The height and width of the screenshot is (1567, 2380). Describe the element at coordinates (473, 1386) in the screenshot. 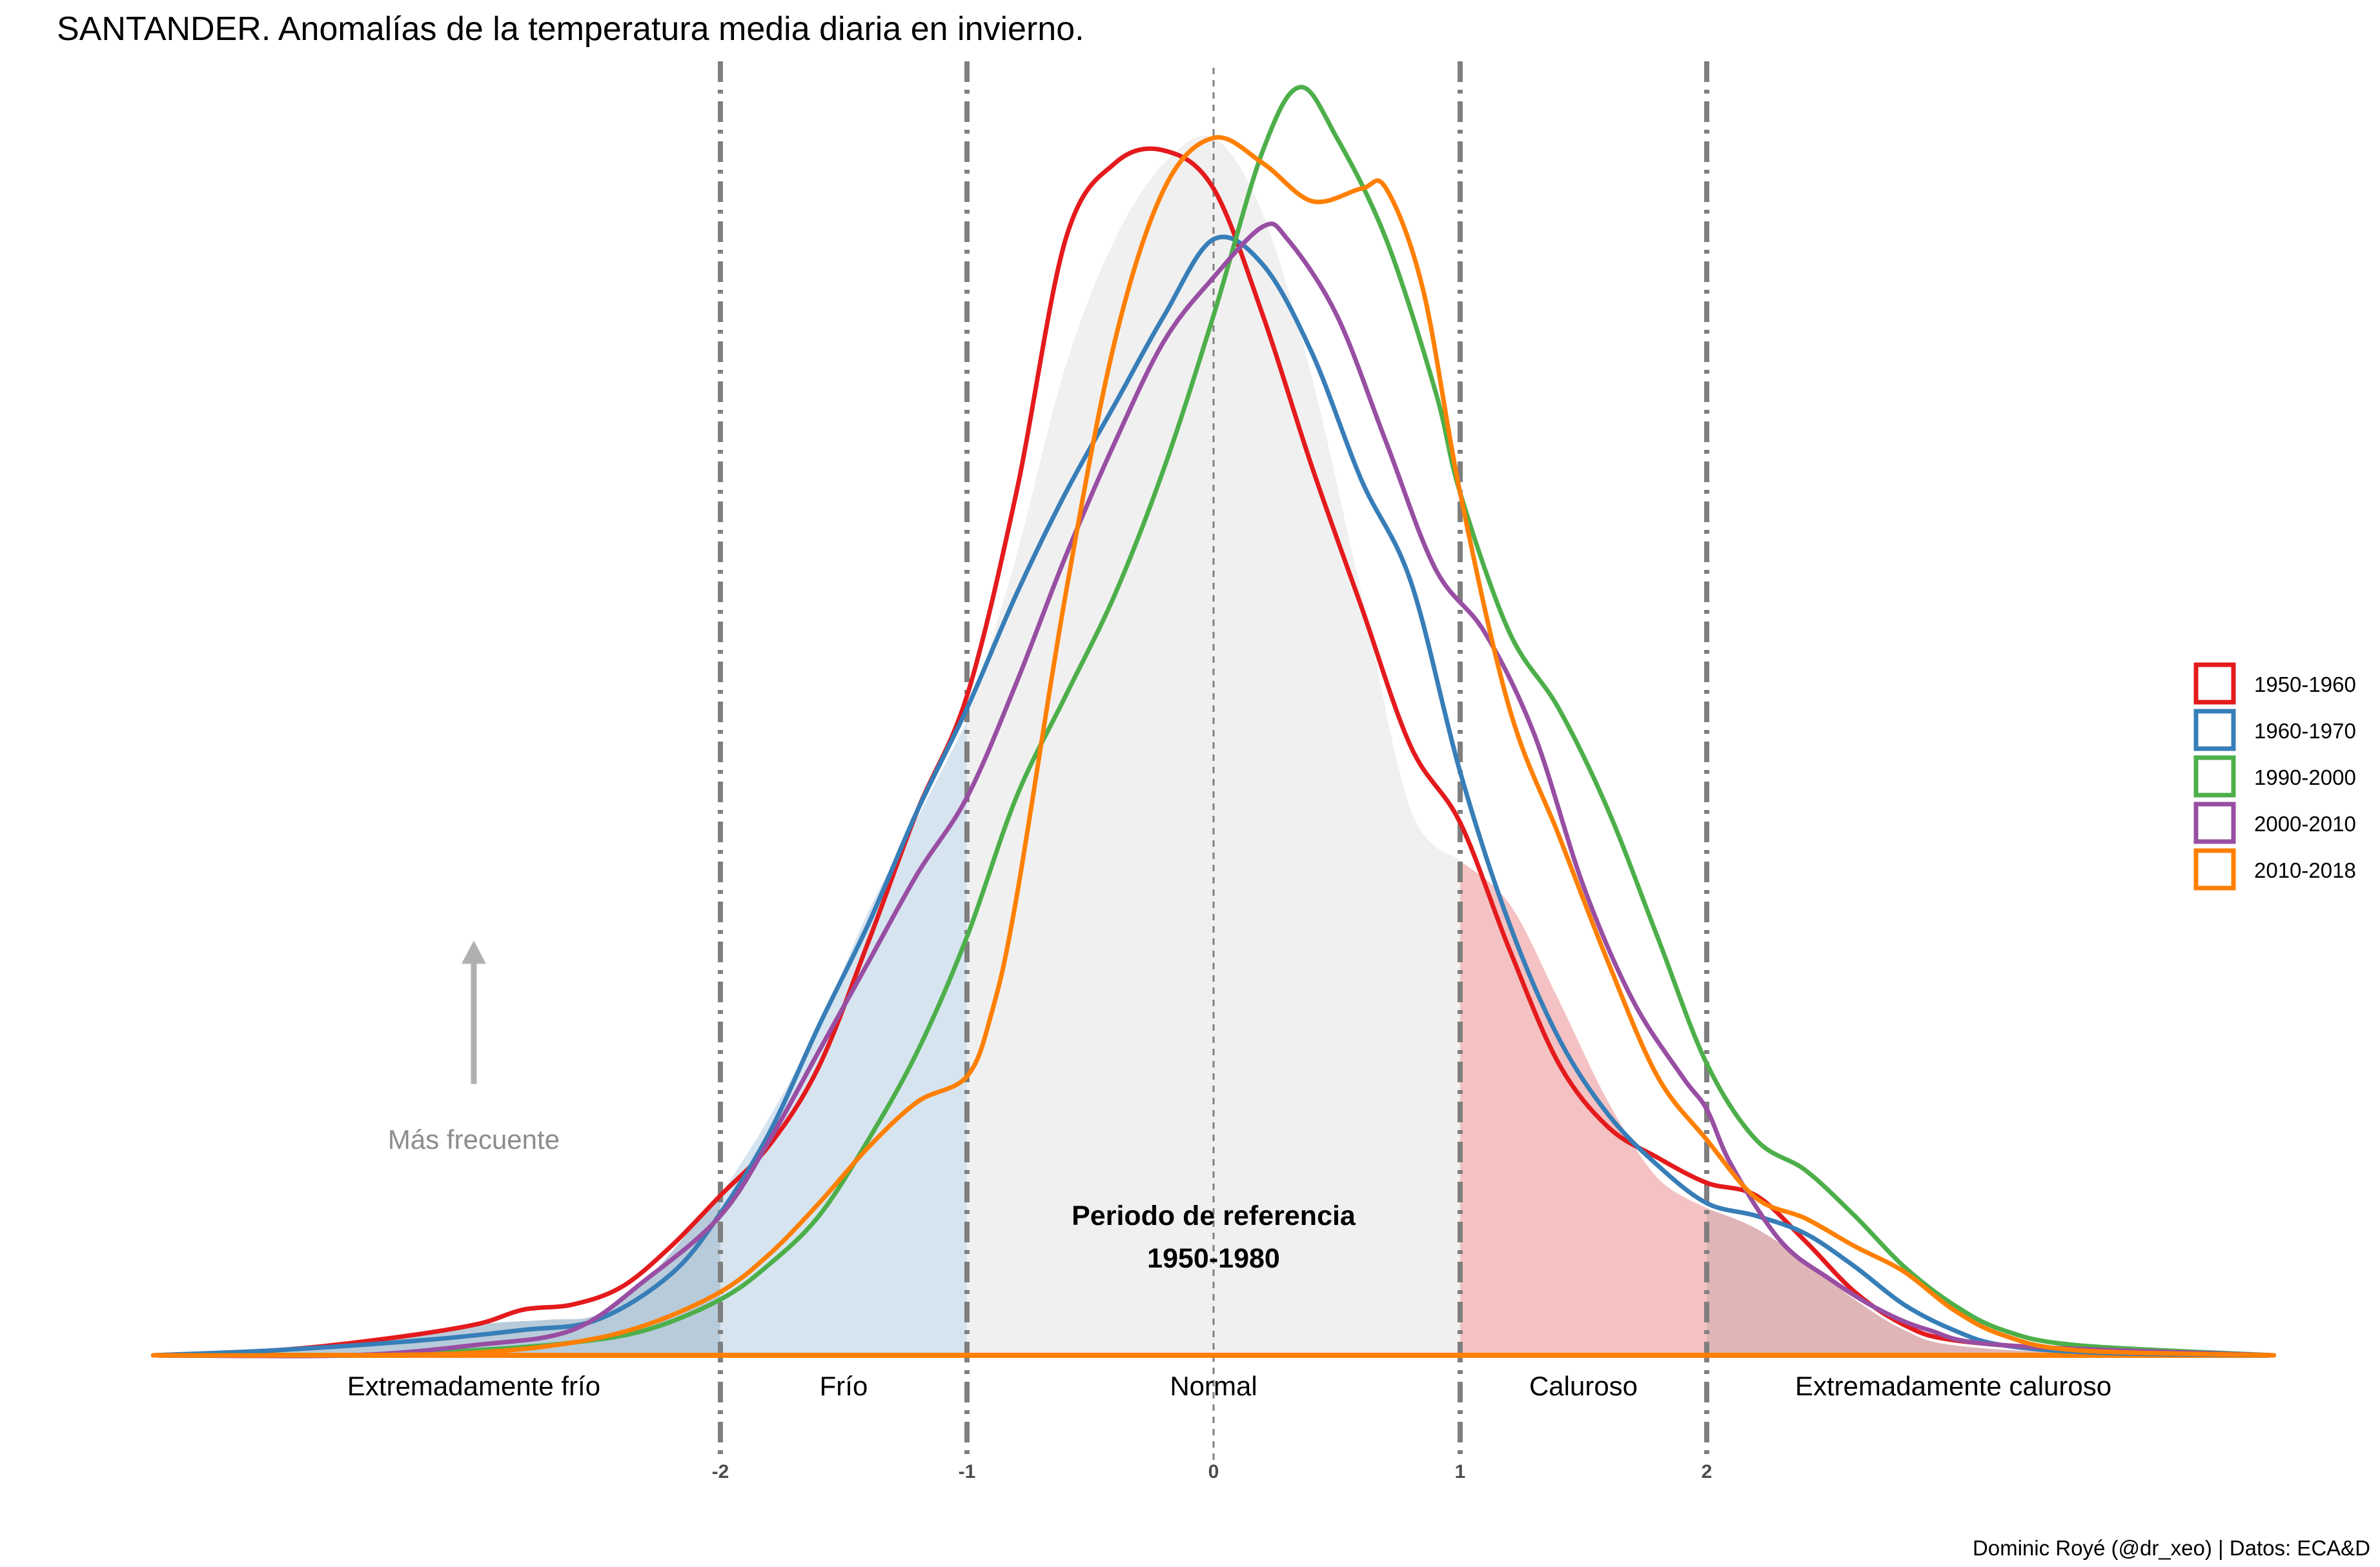

I see `category-label: Extremadamente frío` at that location.